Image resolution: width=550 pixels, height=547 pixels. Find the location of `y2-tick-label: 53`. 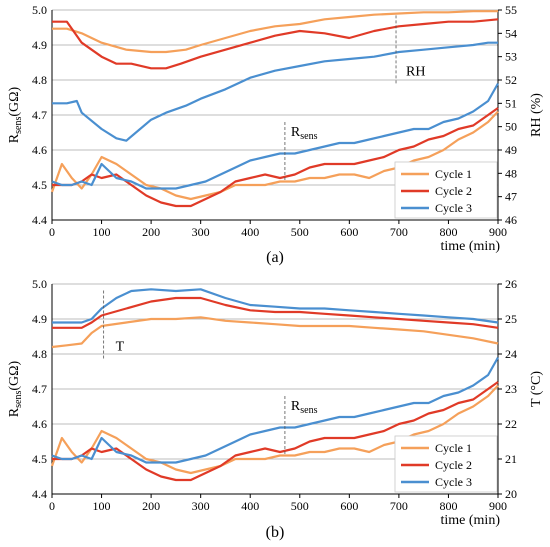

y2-tick-label: 53 is located at coordinates (511, 57).